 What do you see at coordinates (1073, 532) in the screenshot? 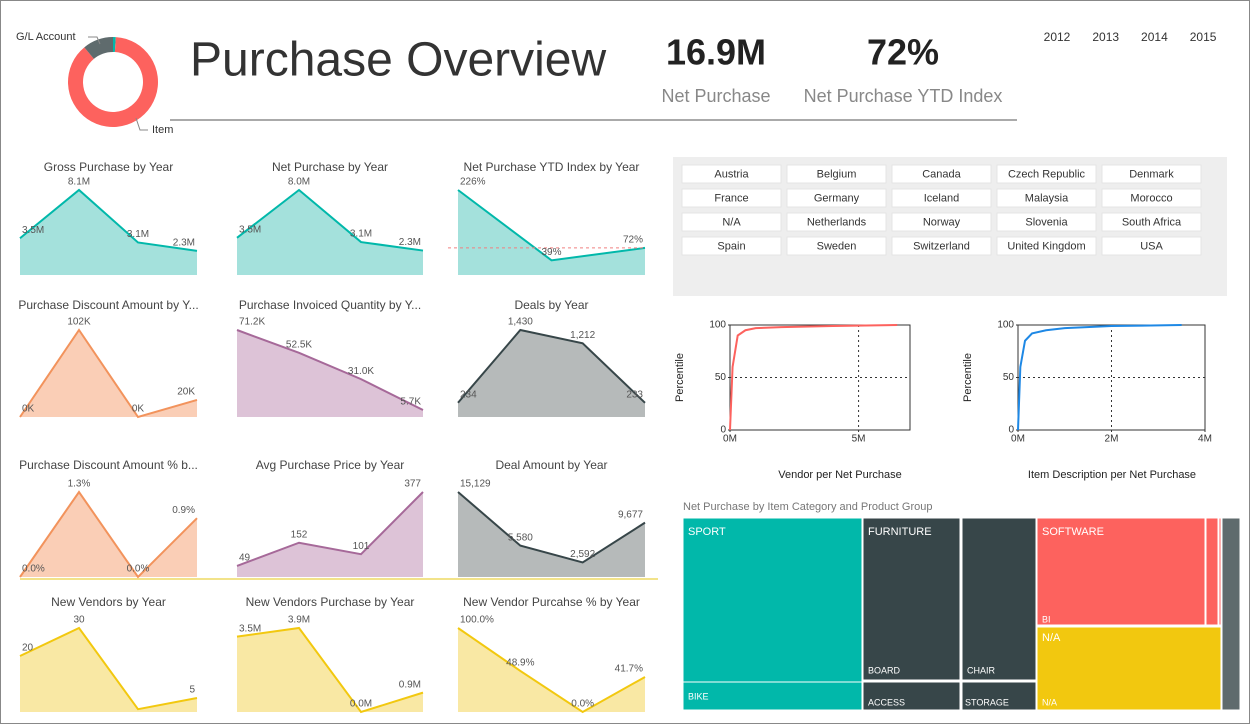
I see `treemap-label: SOFTWARE` at bounding box center [1073, 532].